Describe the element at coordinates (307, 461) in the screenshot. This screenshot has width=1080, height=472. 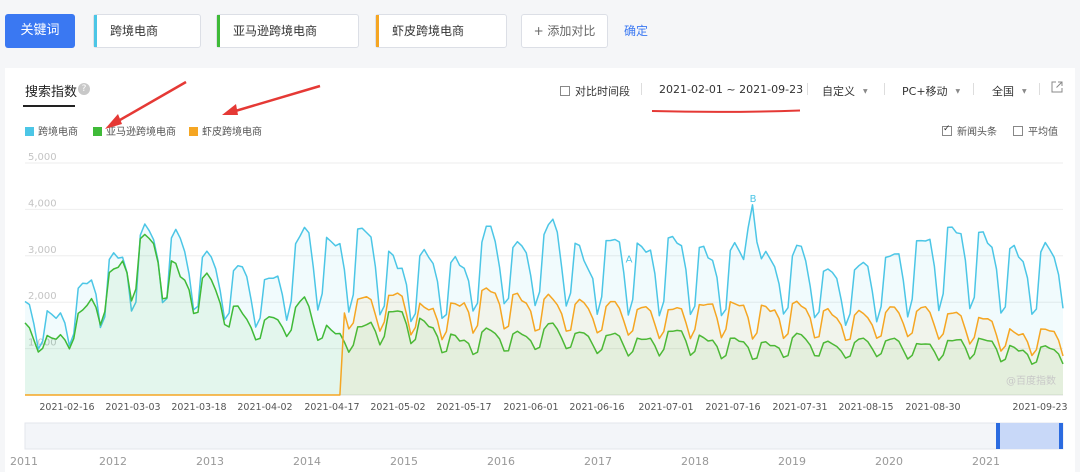
I see `timeline-year-label: 2014` at that location.